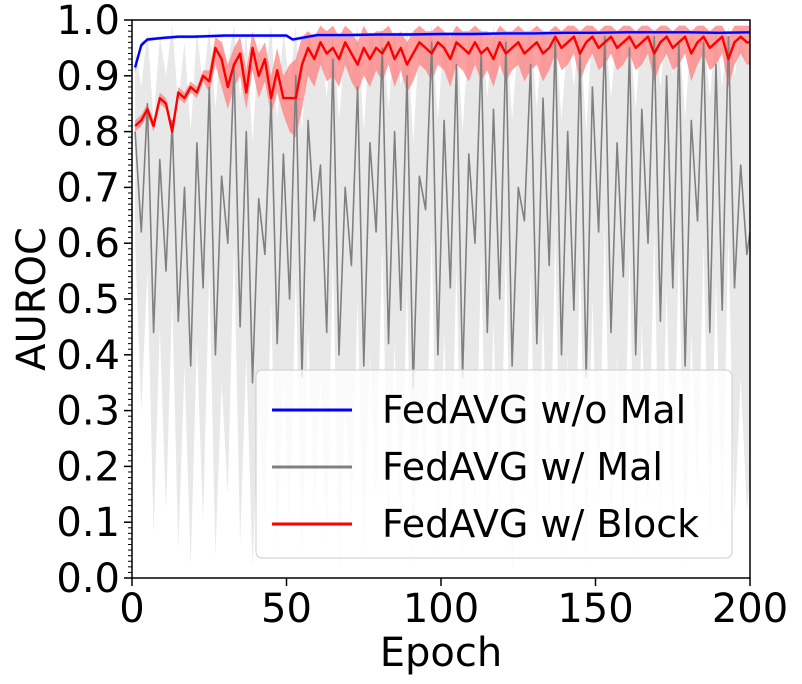  What do you see at coordinates (88, 22) in the screenshot?
I see `y-tick-label: 1.0` at bounding box center [88, 22].